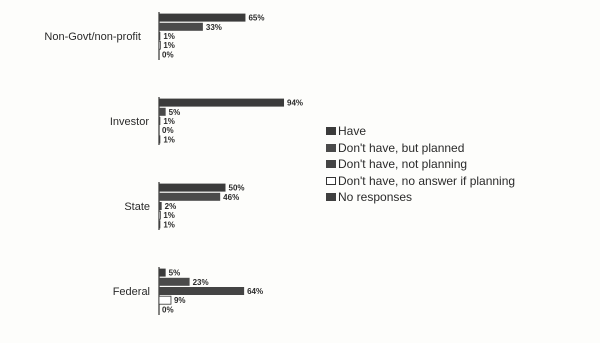 The image size is (600, 343). Describe the element at coordinates (168, 309) in the screenshot. I see `data-label-no-response-federal: 0%` at that location.